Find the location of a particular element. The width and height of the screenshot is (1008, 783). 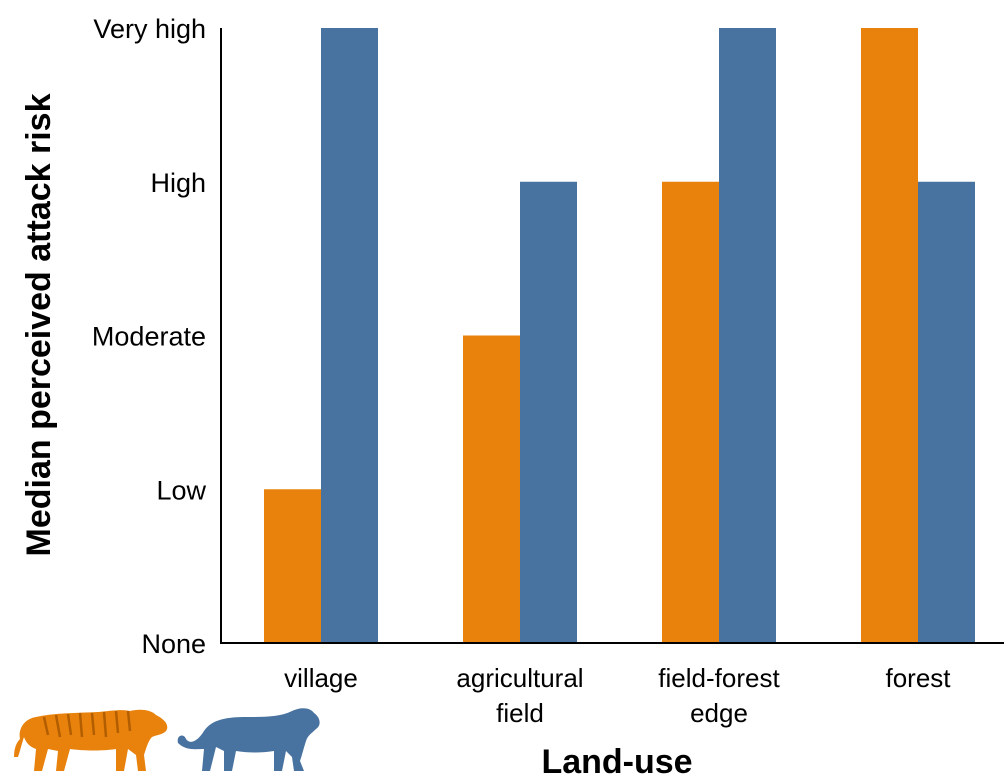

y-tick-labels: None Low Moderate High Very high is located at coordinates (149, 336).